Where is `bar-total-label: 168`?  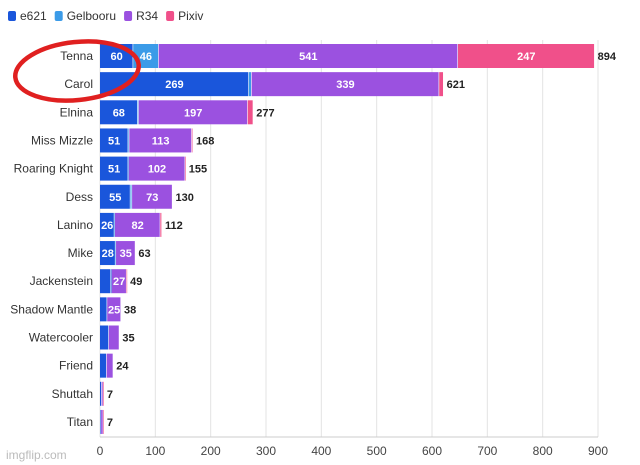
bar-total-label: 168 is located at coordinates (205, 141).